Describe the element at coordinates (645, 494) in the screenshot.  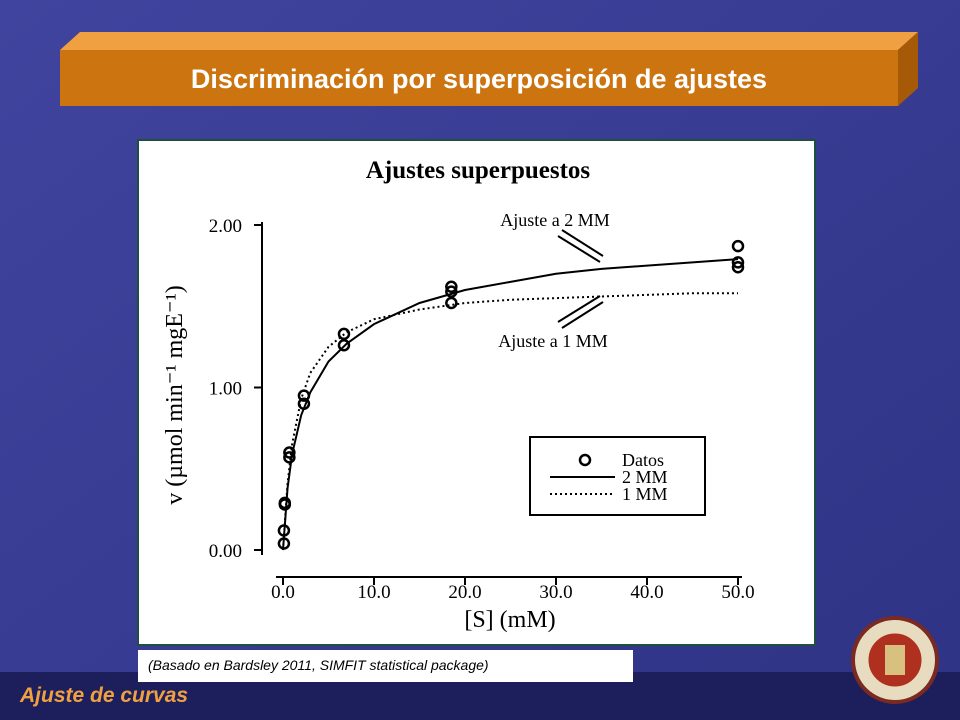
I see `legend-label: 1 MM` at that location.